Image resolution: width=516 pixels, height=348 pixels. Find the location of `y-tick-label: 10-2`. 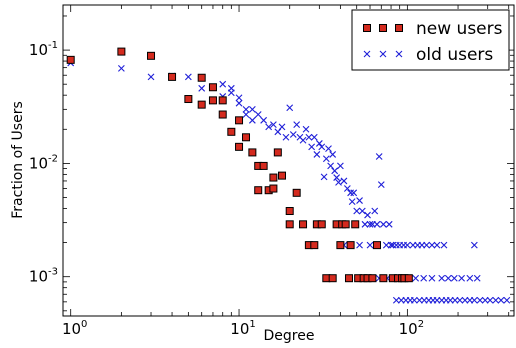

y-tick-label: 10-2 is located at coordinates (43, 162).